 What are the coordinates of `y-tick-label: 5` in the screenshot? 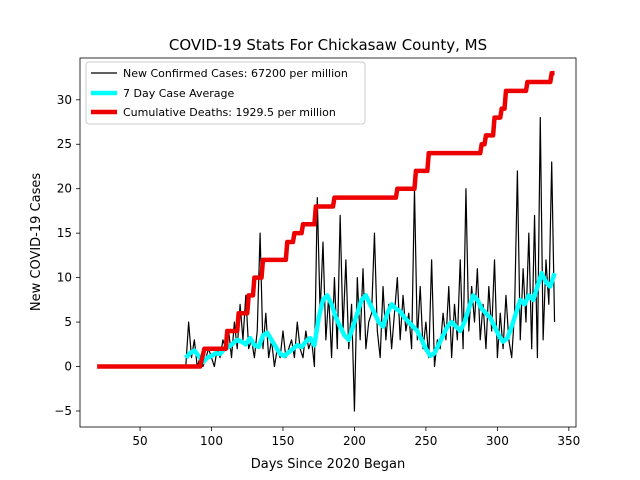 It's located at (68, 322).